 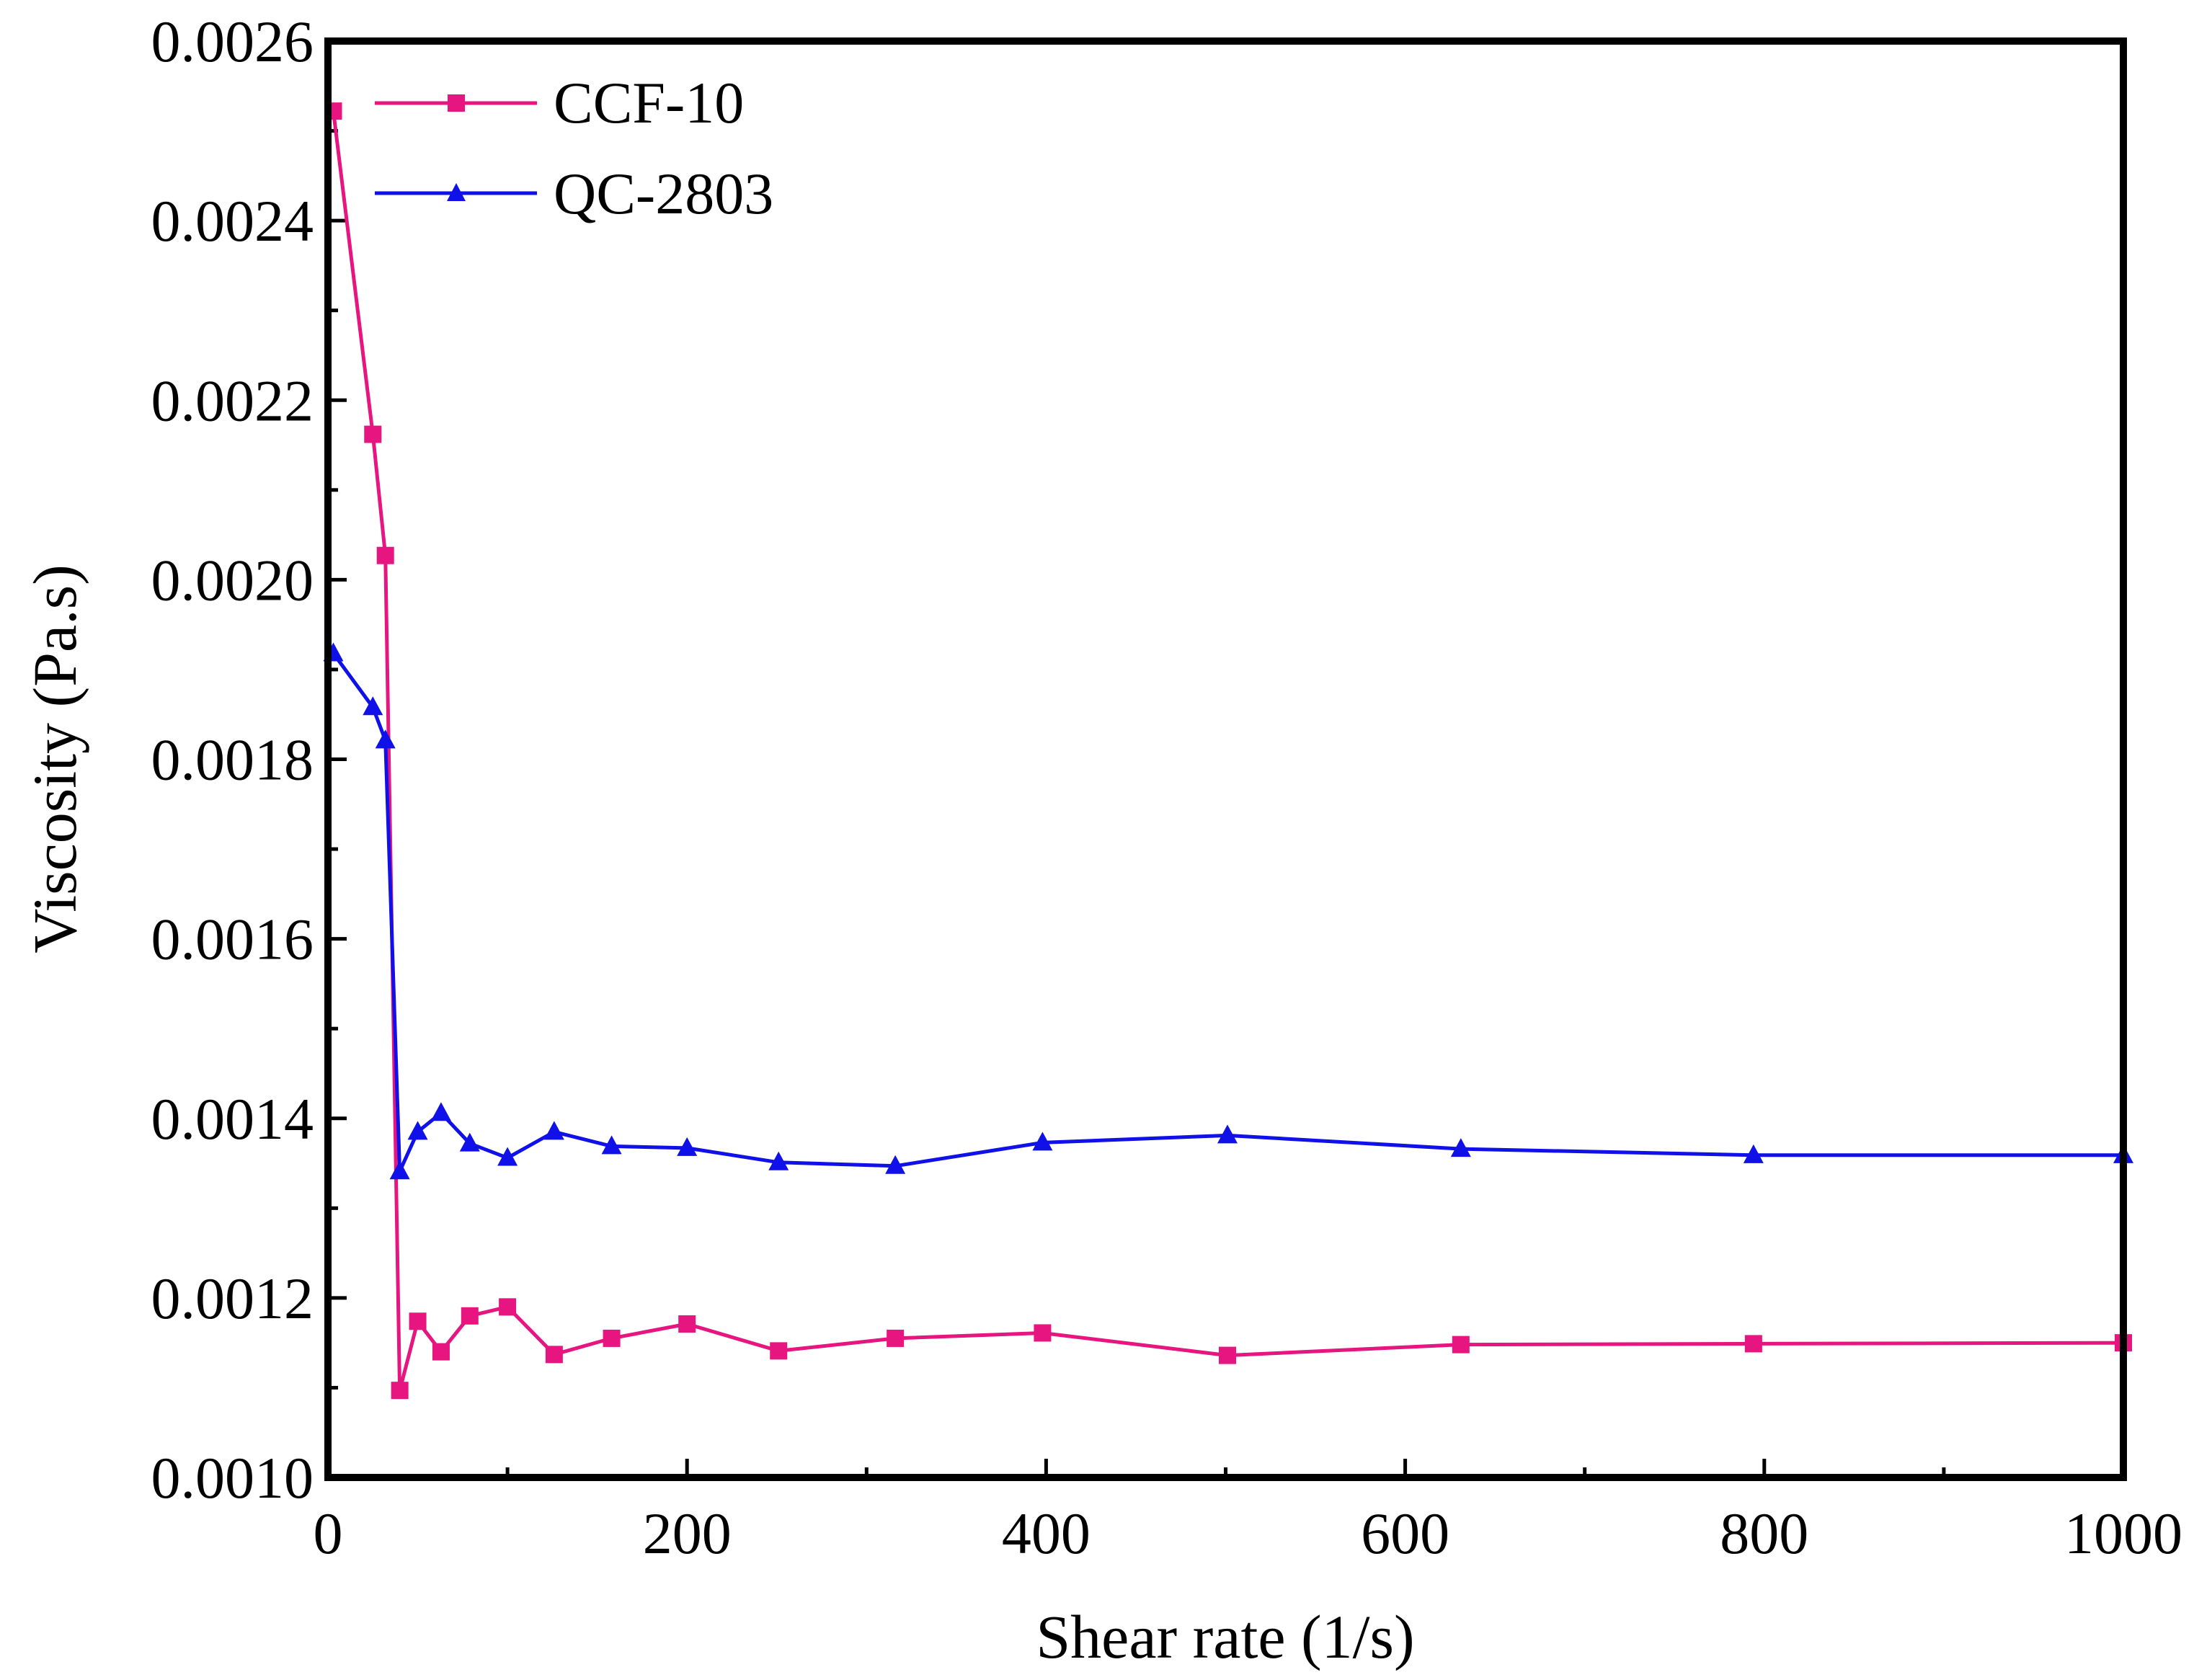 What do you see at coordinates (232, 1478) in the screenshot?
I see `y-tick-label: 0.0010` at bounding box center [232, 1478].